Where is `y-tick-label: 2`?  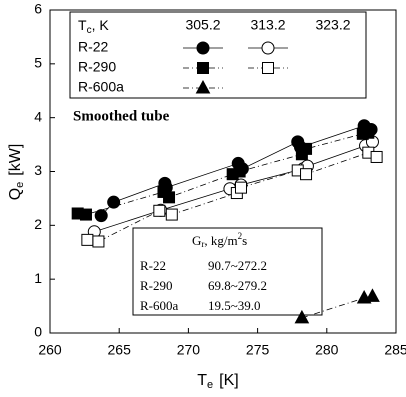
y-tick-label: 2 is located at coordinates (38, 224).